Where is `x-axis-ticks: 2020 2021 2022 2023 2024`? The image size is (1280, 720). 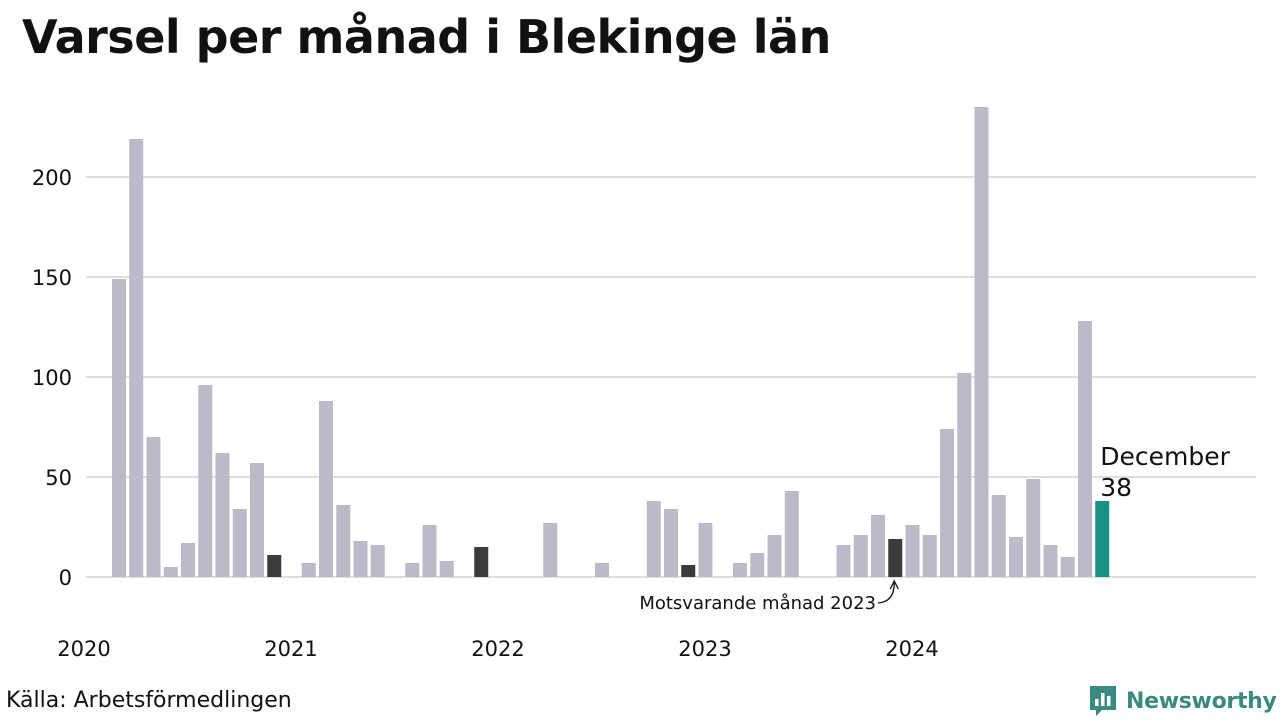
x-axis-ticks: 2020 2021 2022 2023 2024 is located at coordinates (497, 649).